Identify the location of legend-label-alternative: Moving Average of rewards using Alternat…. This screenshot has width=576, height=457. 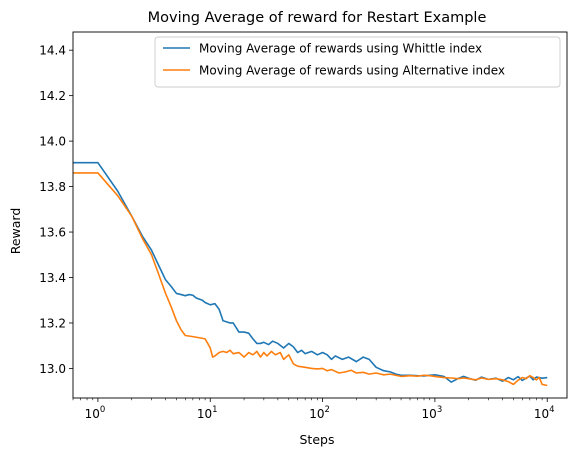
(352, 71).